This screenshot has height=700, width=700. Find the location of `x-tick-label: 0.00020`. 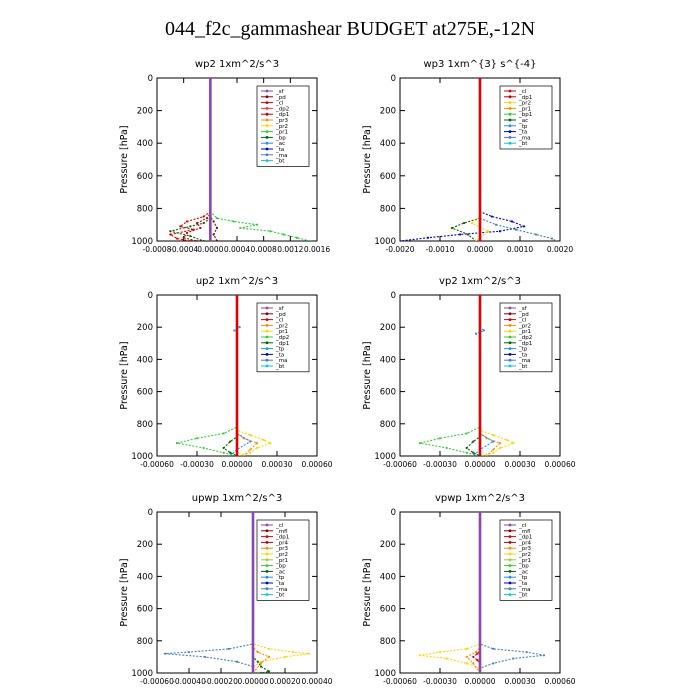

x-tick-label: 0.00020 is located at coordinates (284, 681).